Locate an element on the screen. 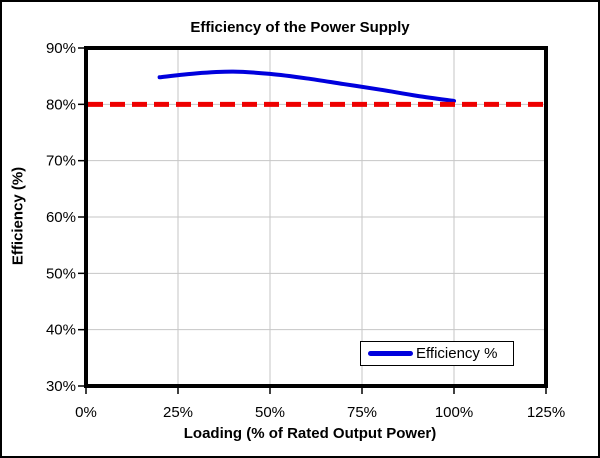  y-tick-label: 60% is located at coordinates (61, 217).